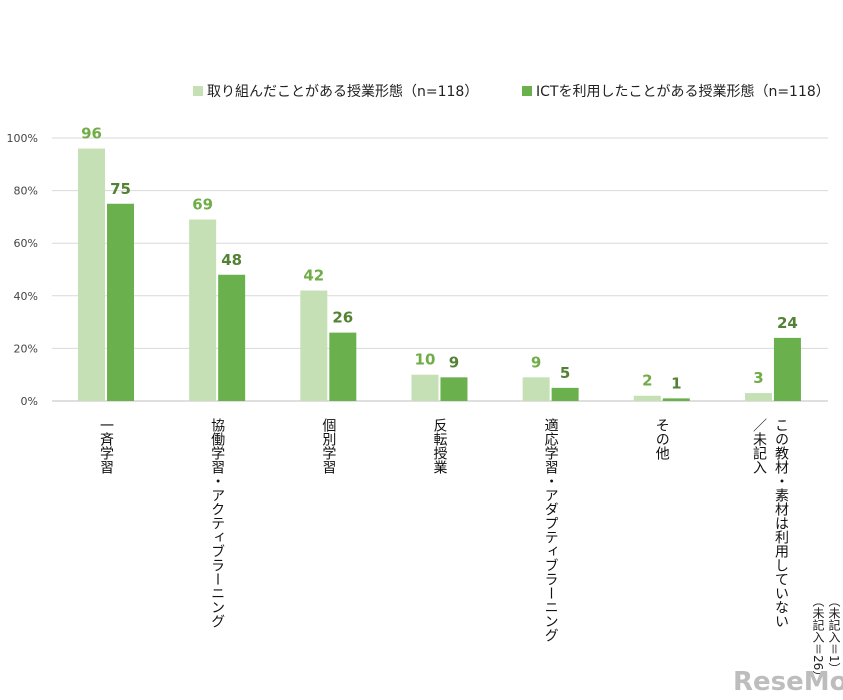 This screenshot has width=843, height=700. I want to click on watermark: ReseMom, so click(788, 682).